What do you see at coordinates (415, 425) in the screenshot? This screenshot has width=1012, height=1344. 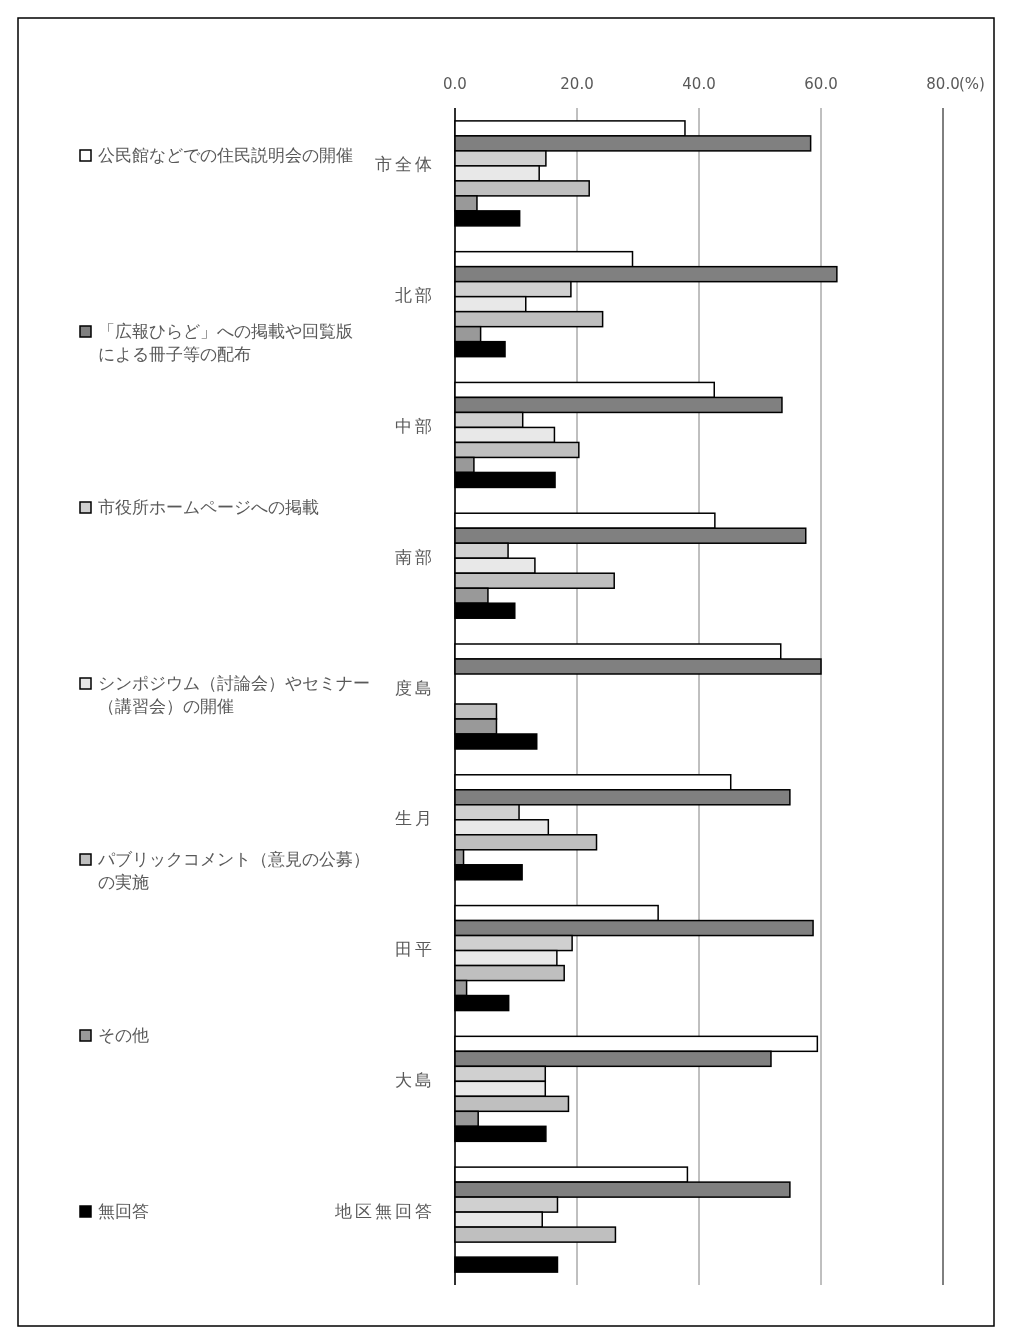 I see `y-tick-label: 中部` at bounding box center [415, 425].